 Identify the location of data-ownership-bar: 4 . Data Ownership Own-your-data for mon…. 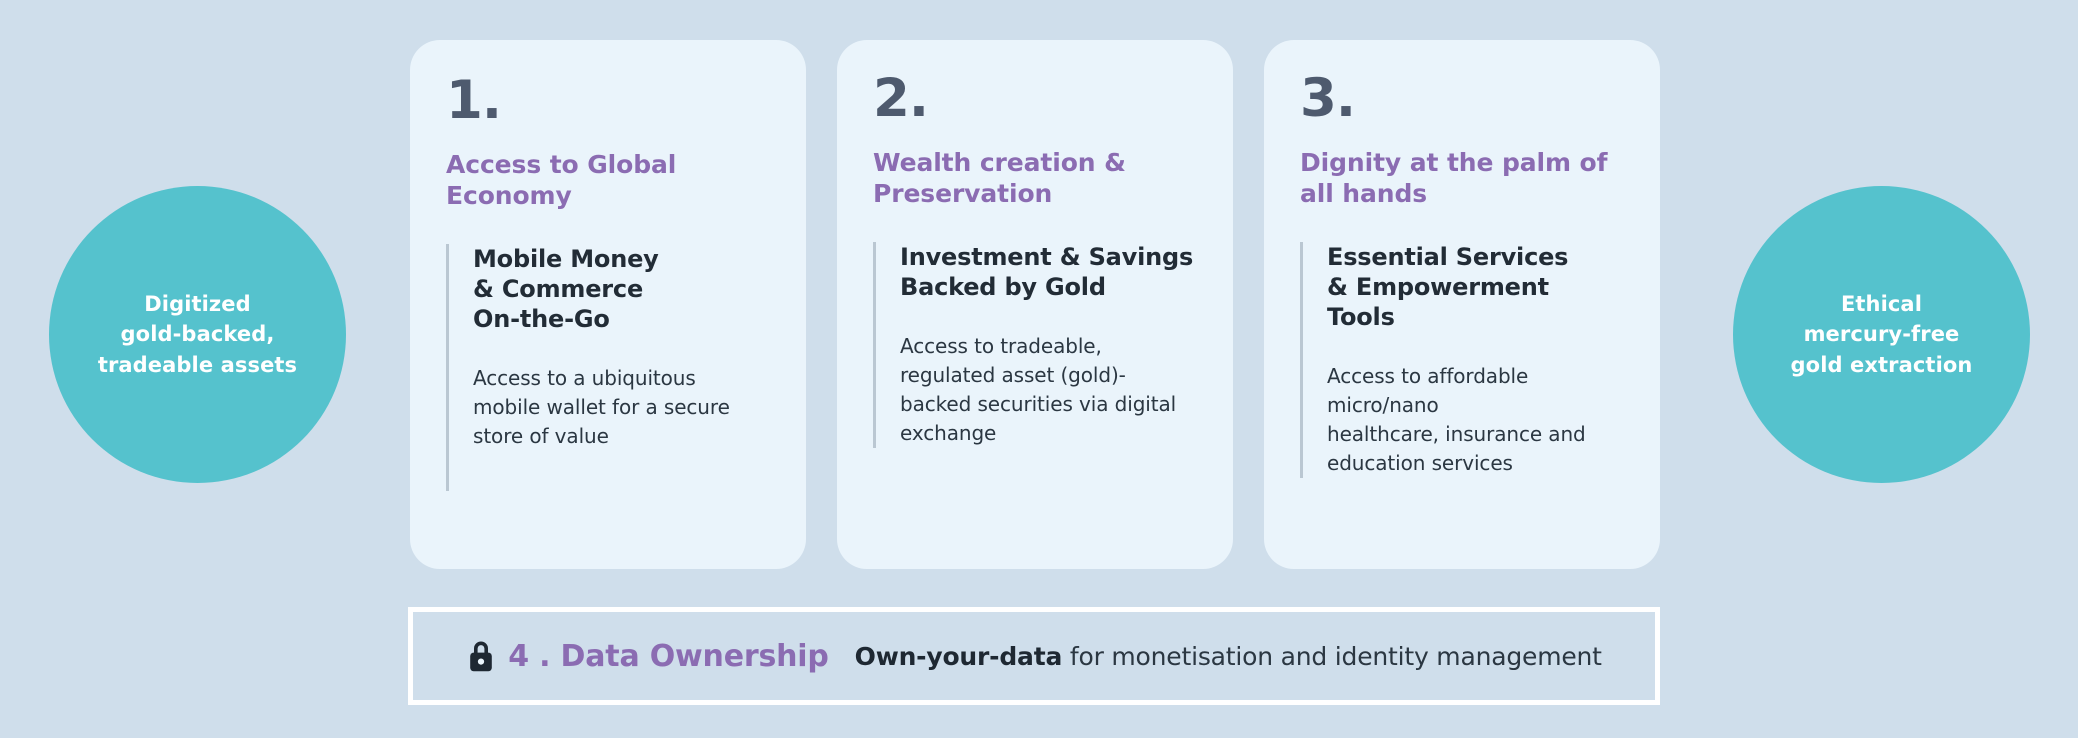
(1034, 656).